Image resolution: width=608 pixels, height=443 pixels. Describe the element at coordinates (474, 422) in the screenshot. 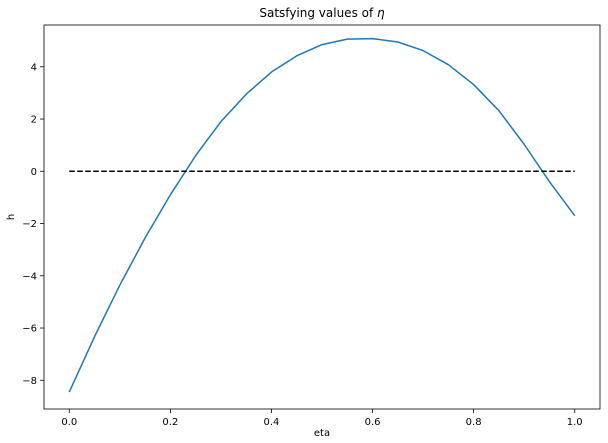

I see `x-tick-label: 0.8` at that location.